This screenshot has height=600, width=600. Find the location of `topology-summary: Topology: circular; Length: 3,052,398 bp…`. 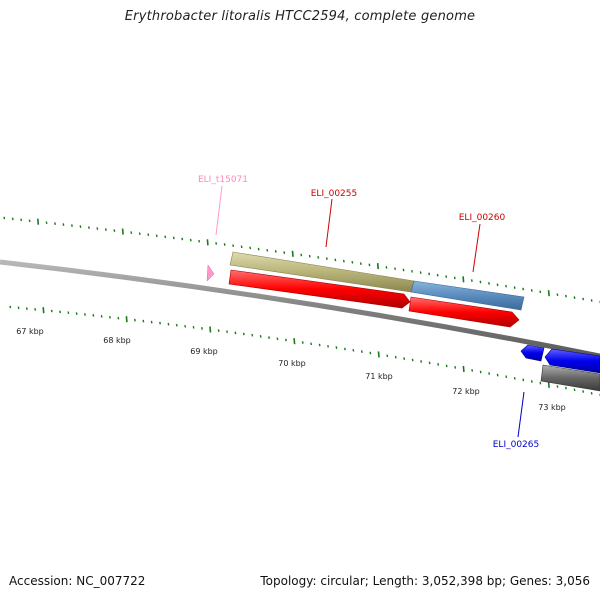

topology-summary: Topology: circular; Length: 3,052,398 bp… is located at coordinates (425, 581).